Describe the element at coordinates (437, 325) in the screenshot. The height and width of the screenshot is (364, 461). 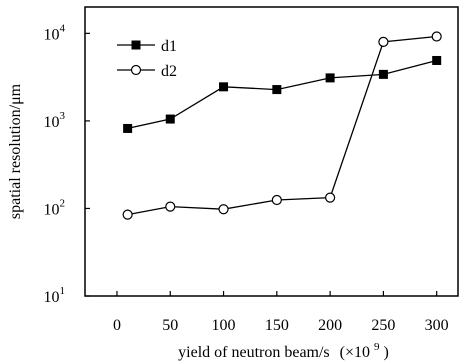
I see `x-tick-label: 300` at that location.